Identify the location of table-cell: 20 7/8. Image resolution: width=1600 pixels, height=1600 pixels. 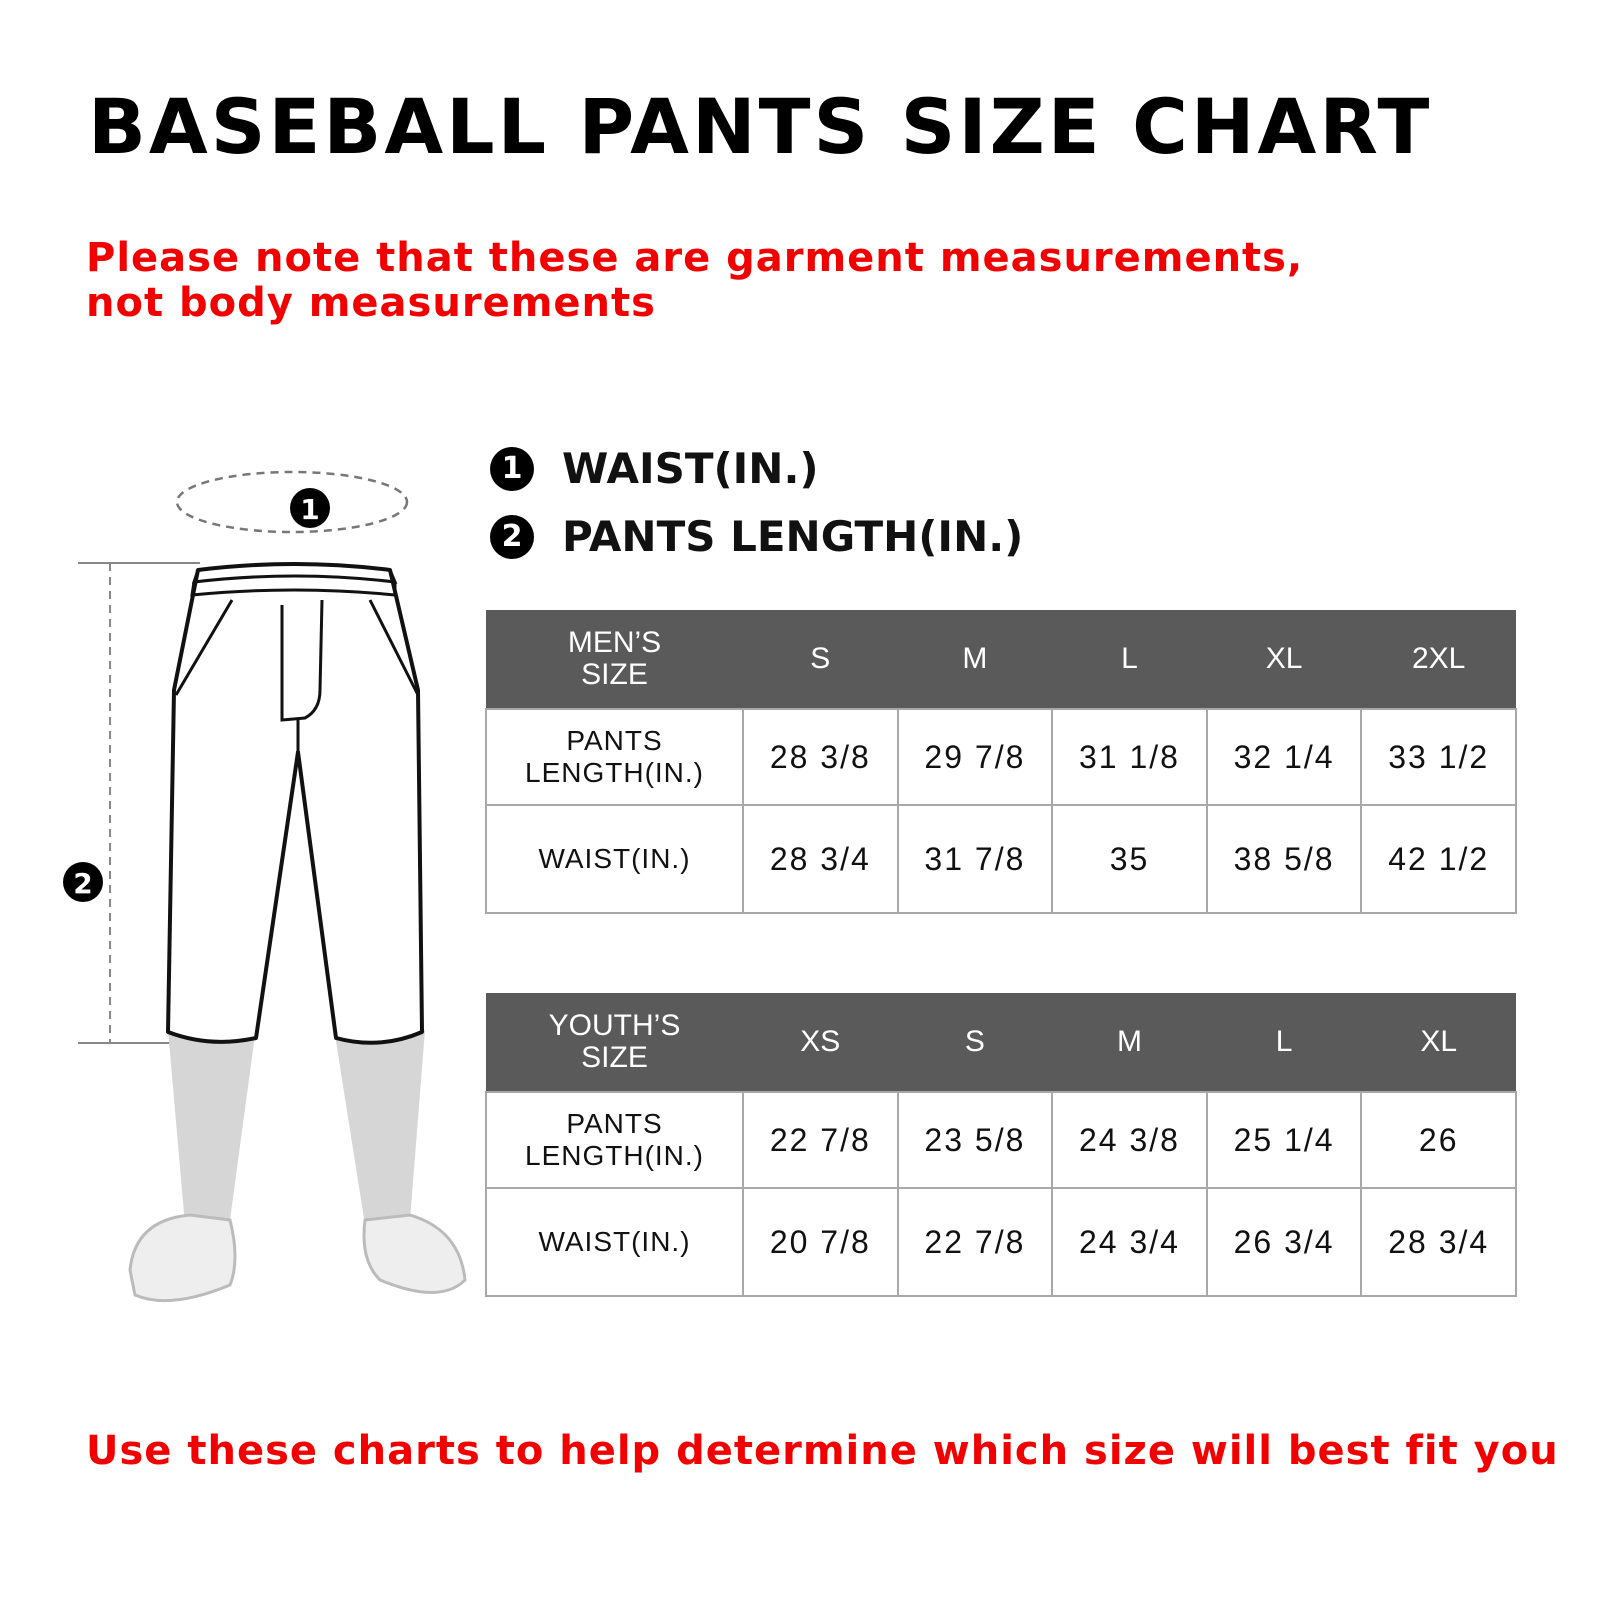
(820, 1242).